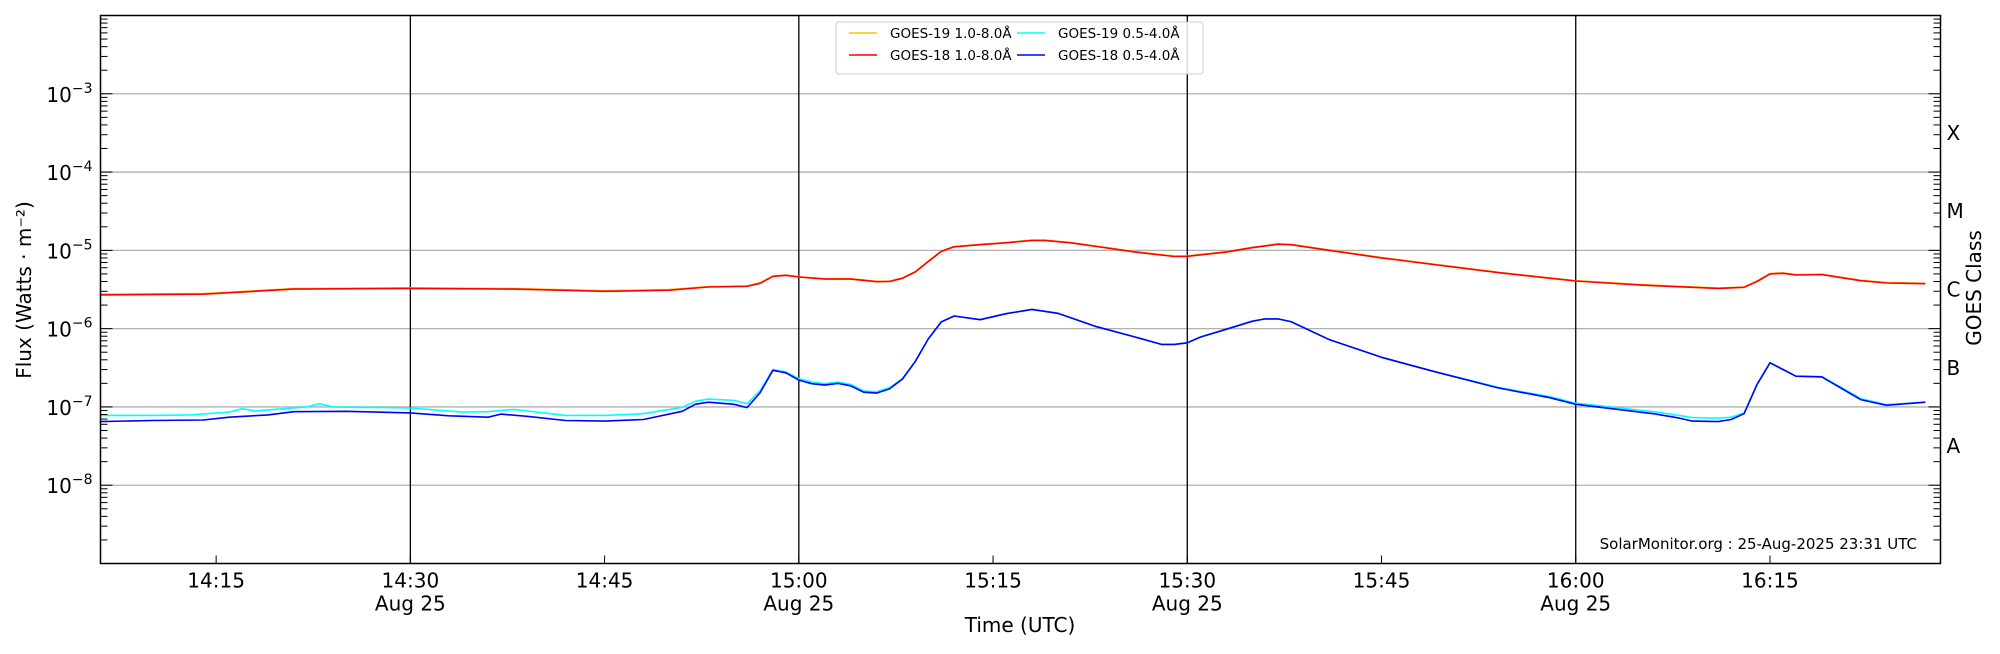 The height and width of the screenshot is (654, 2000). I want to click on x-tick-label: 14:15, so click(216, 581).